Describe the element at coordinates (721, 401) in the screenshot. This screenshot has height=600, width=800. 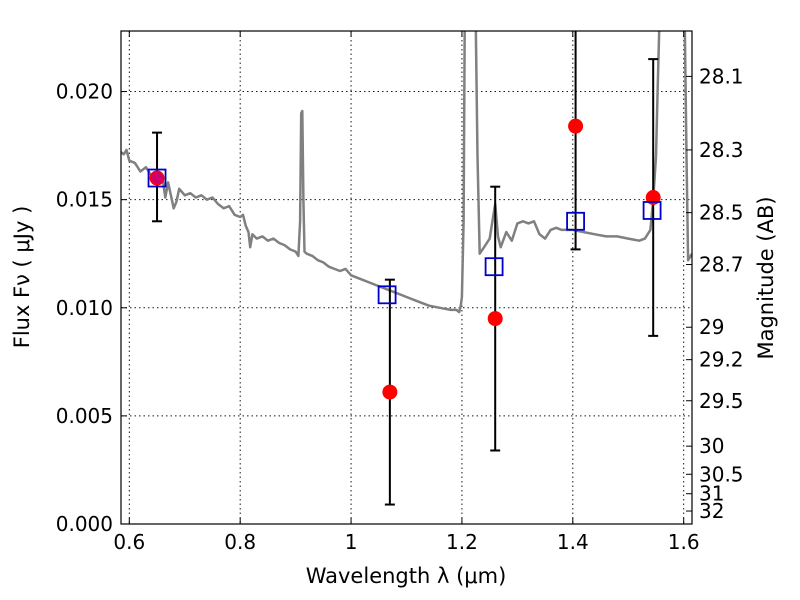
I see `right-tick-label: 29.5` at that location.